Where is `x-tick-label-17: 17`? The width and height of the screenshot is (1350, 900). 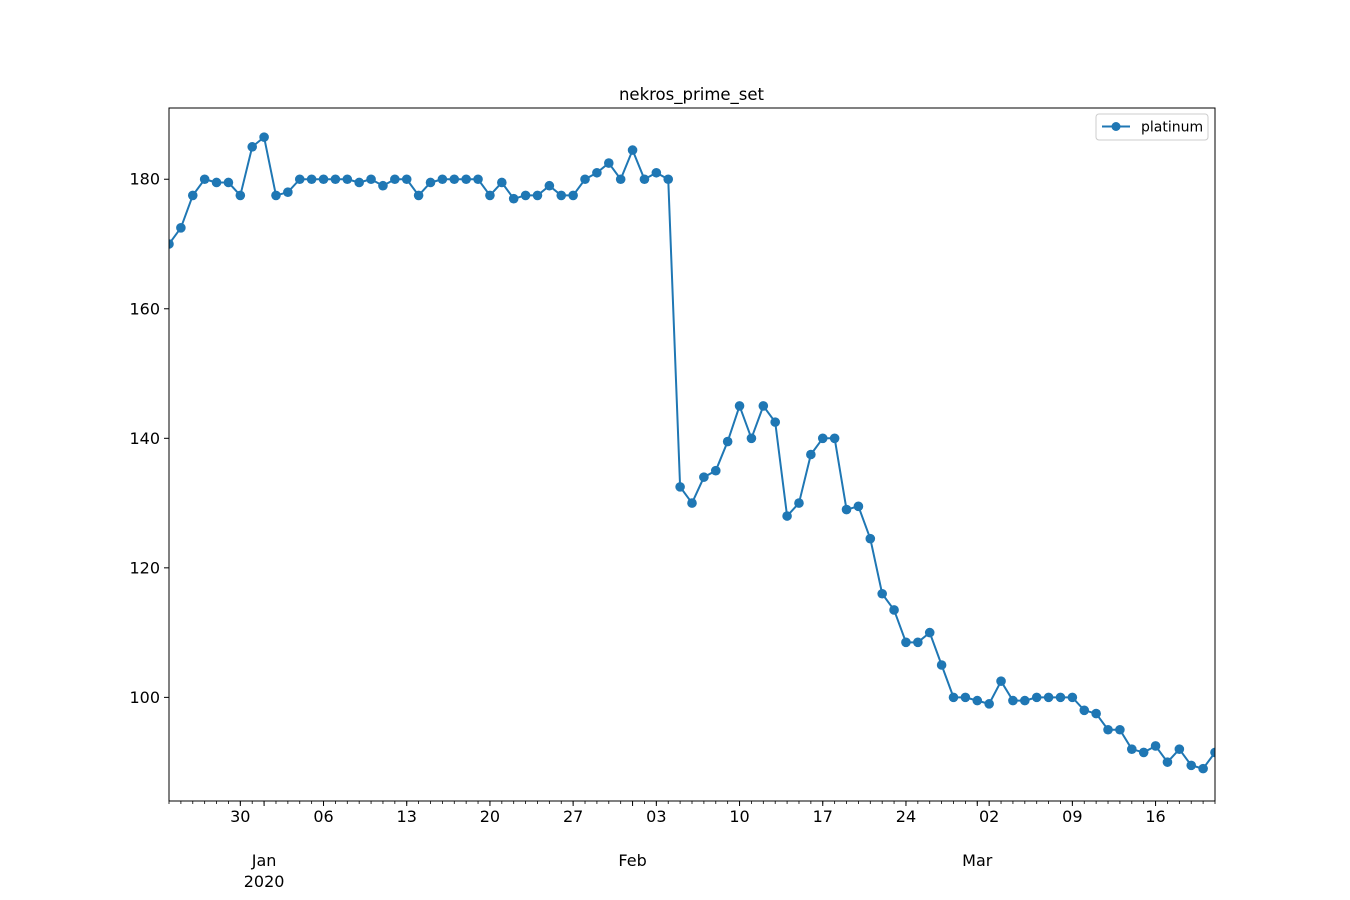 x-tick-label-17: 17 is located at coordinates (823, 816).